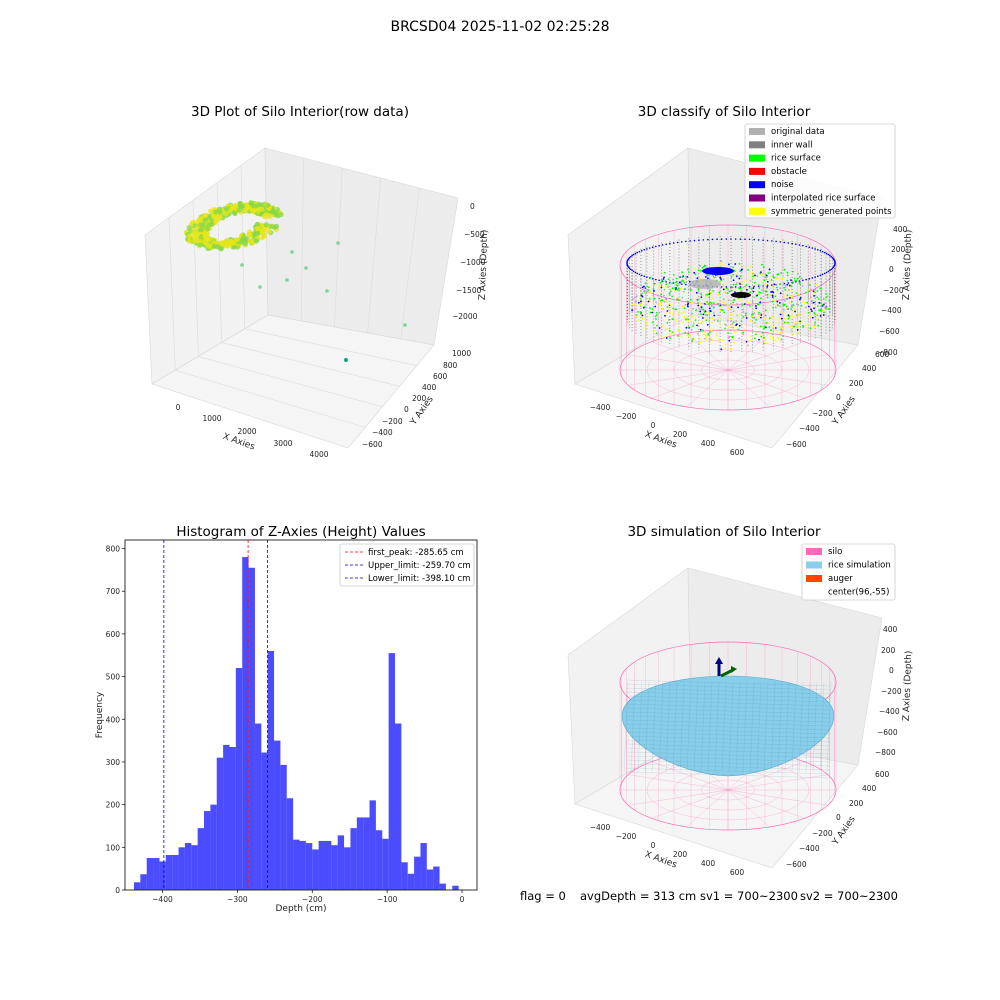  I want to click on classify-legend-swatch, so click(757, 171).